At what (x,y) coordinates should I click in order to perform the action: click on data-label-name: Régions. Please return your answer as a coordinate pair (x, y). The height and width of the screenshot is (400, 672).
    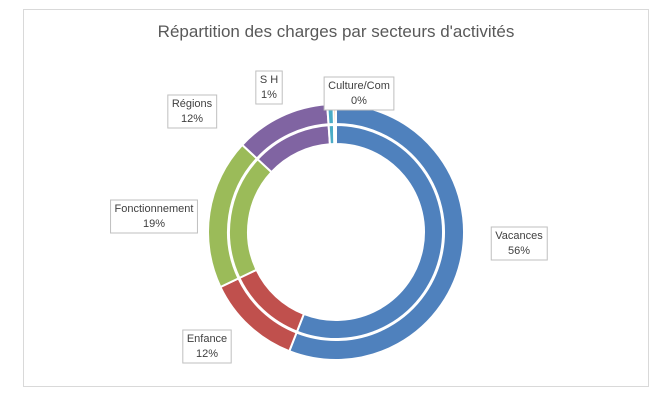
    Looking at the image, I should click on (192, 104).